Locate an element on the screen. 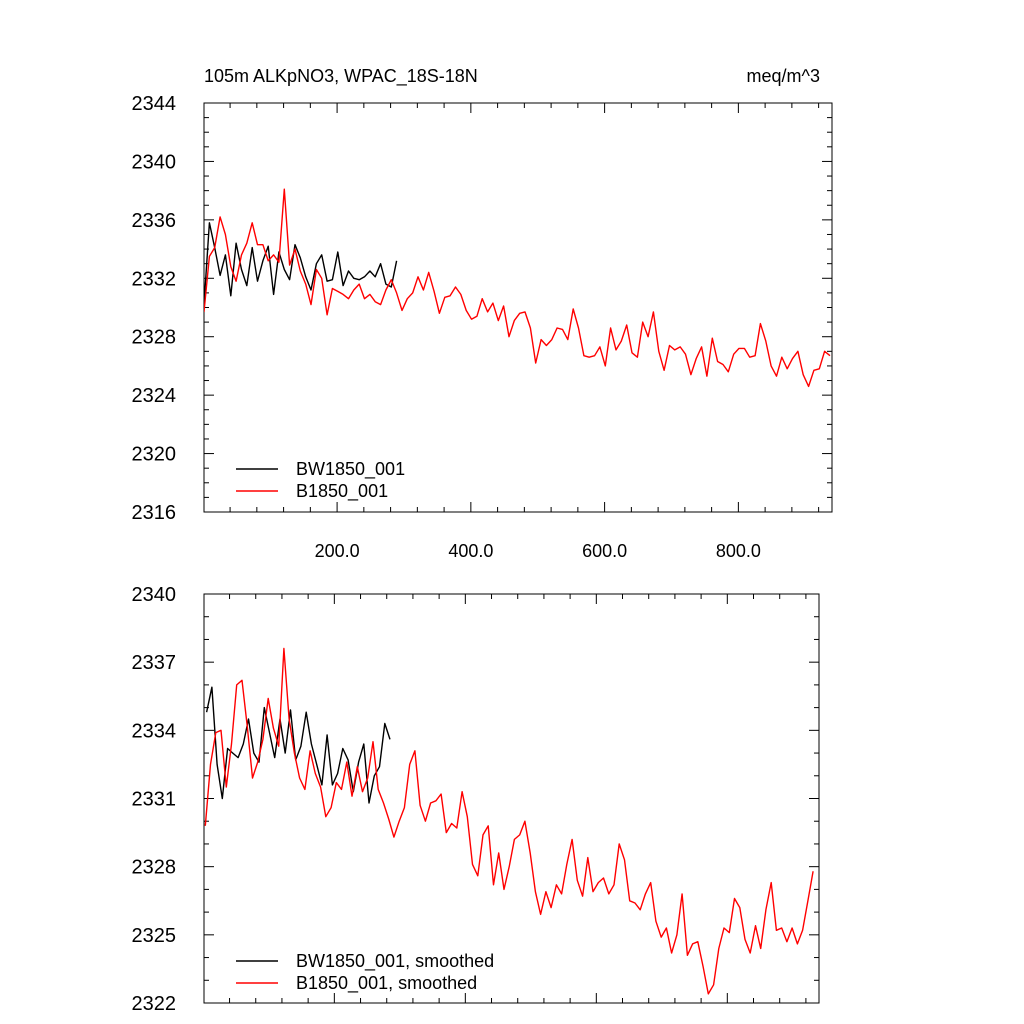 The image size is (1024, 1024). figure-title: 105m ALKpNO3, WPAC_18S-18N is located at coordinates (341, 76).